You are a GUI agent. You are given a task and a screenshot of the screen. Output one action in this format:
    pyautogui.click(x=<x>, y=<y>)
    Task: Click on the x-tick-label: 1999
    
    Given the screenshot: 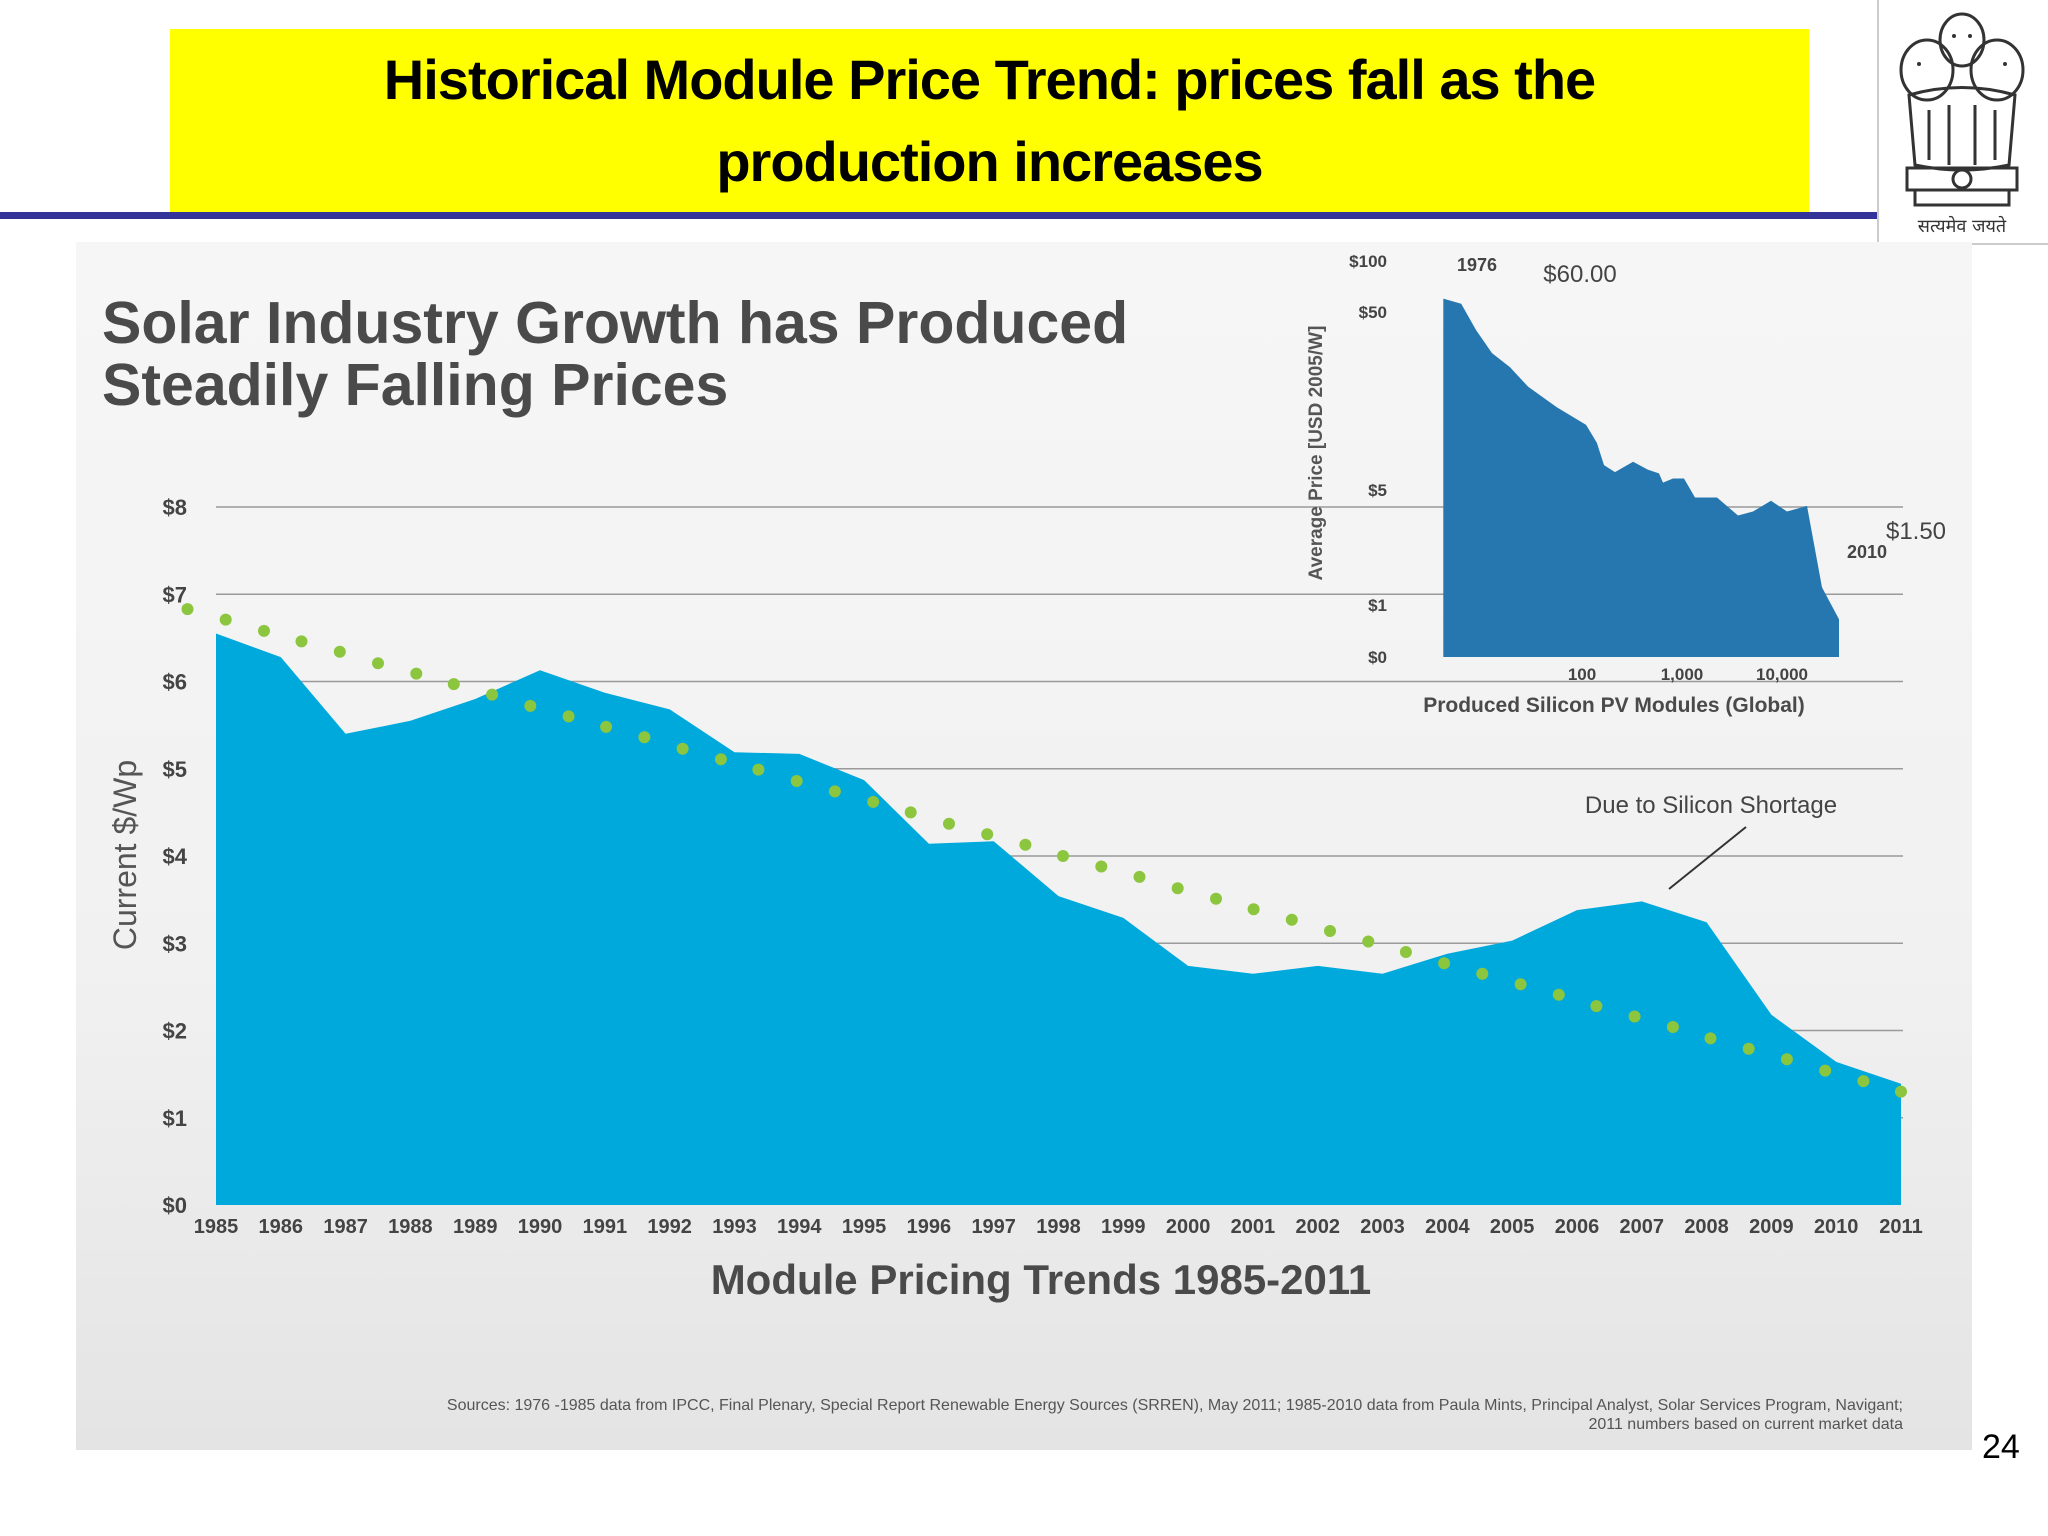 What is the action you would take?
    pyautogui.click(x=1123, y=1227)
    